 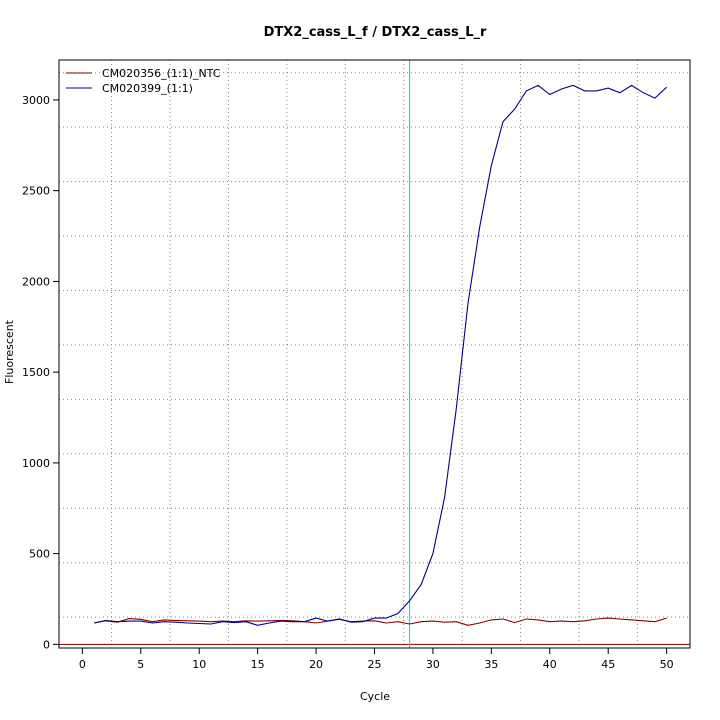 I want to click on y-tick-label: 2500, so click(x=36, y=191).